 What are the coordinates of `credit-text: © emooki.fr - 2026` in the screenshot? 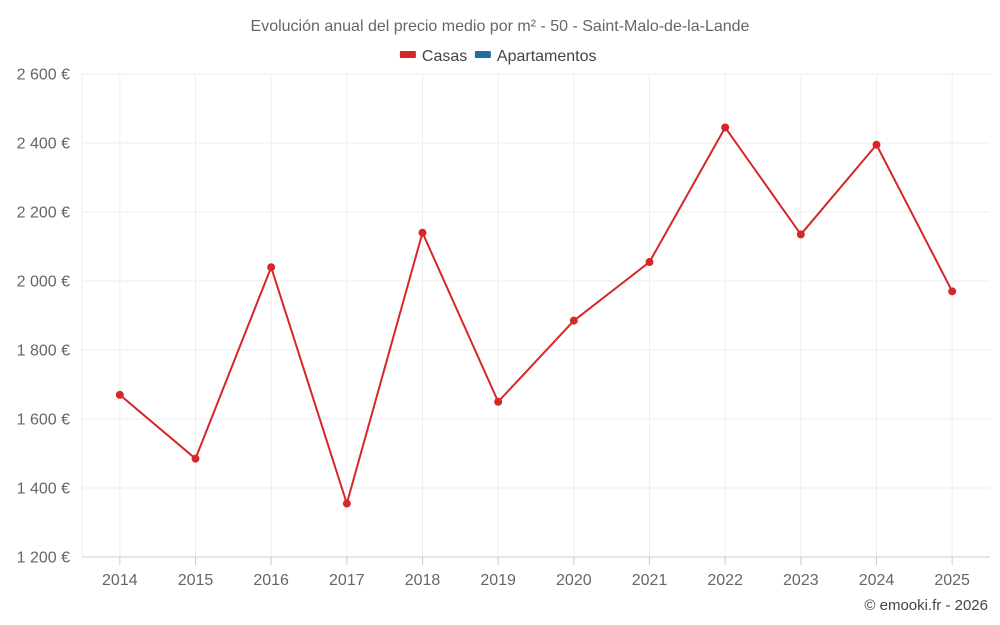 It's located at (926, 605).